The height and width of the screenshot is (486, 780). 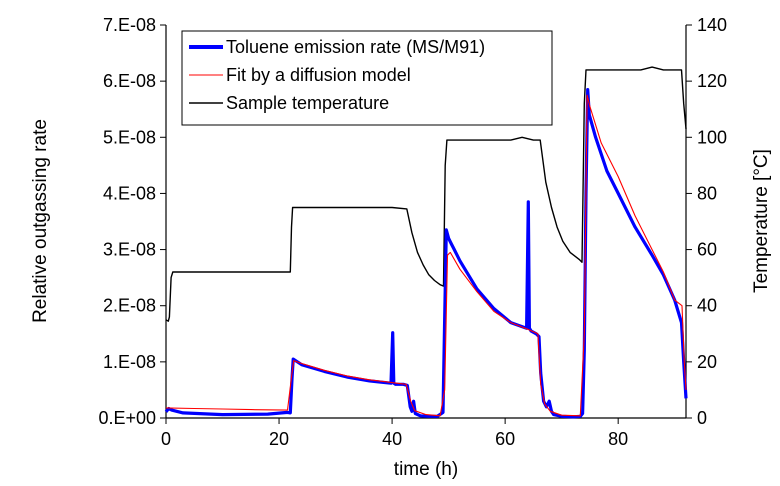 I want to click on y-right-axis-title: Temperature [°C], so click(x=761, y=221).